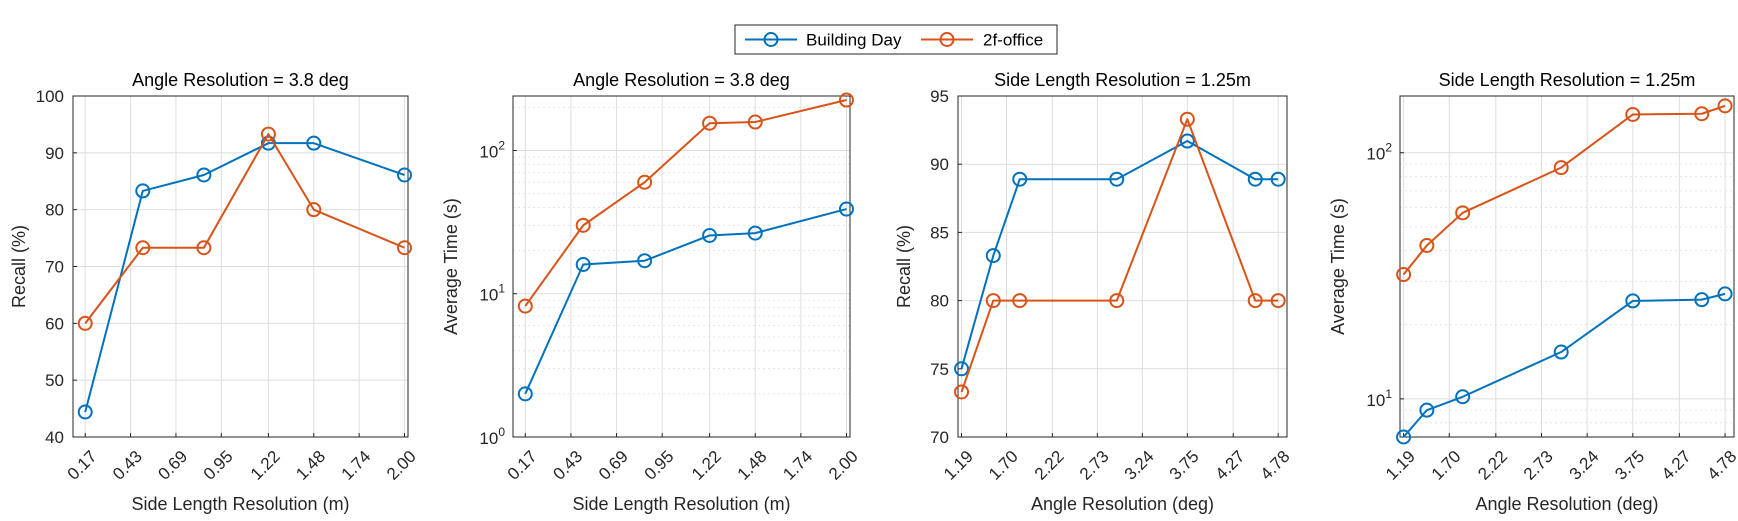  What do you see at coordinates (50, 96) in the screenshot?
I see `y-tick-label: 100` at bounding box center [50, 96].